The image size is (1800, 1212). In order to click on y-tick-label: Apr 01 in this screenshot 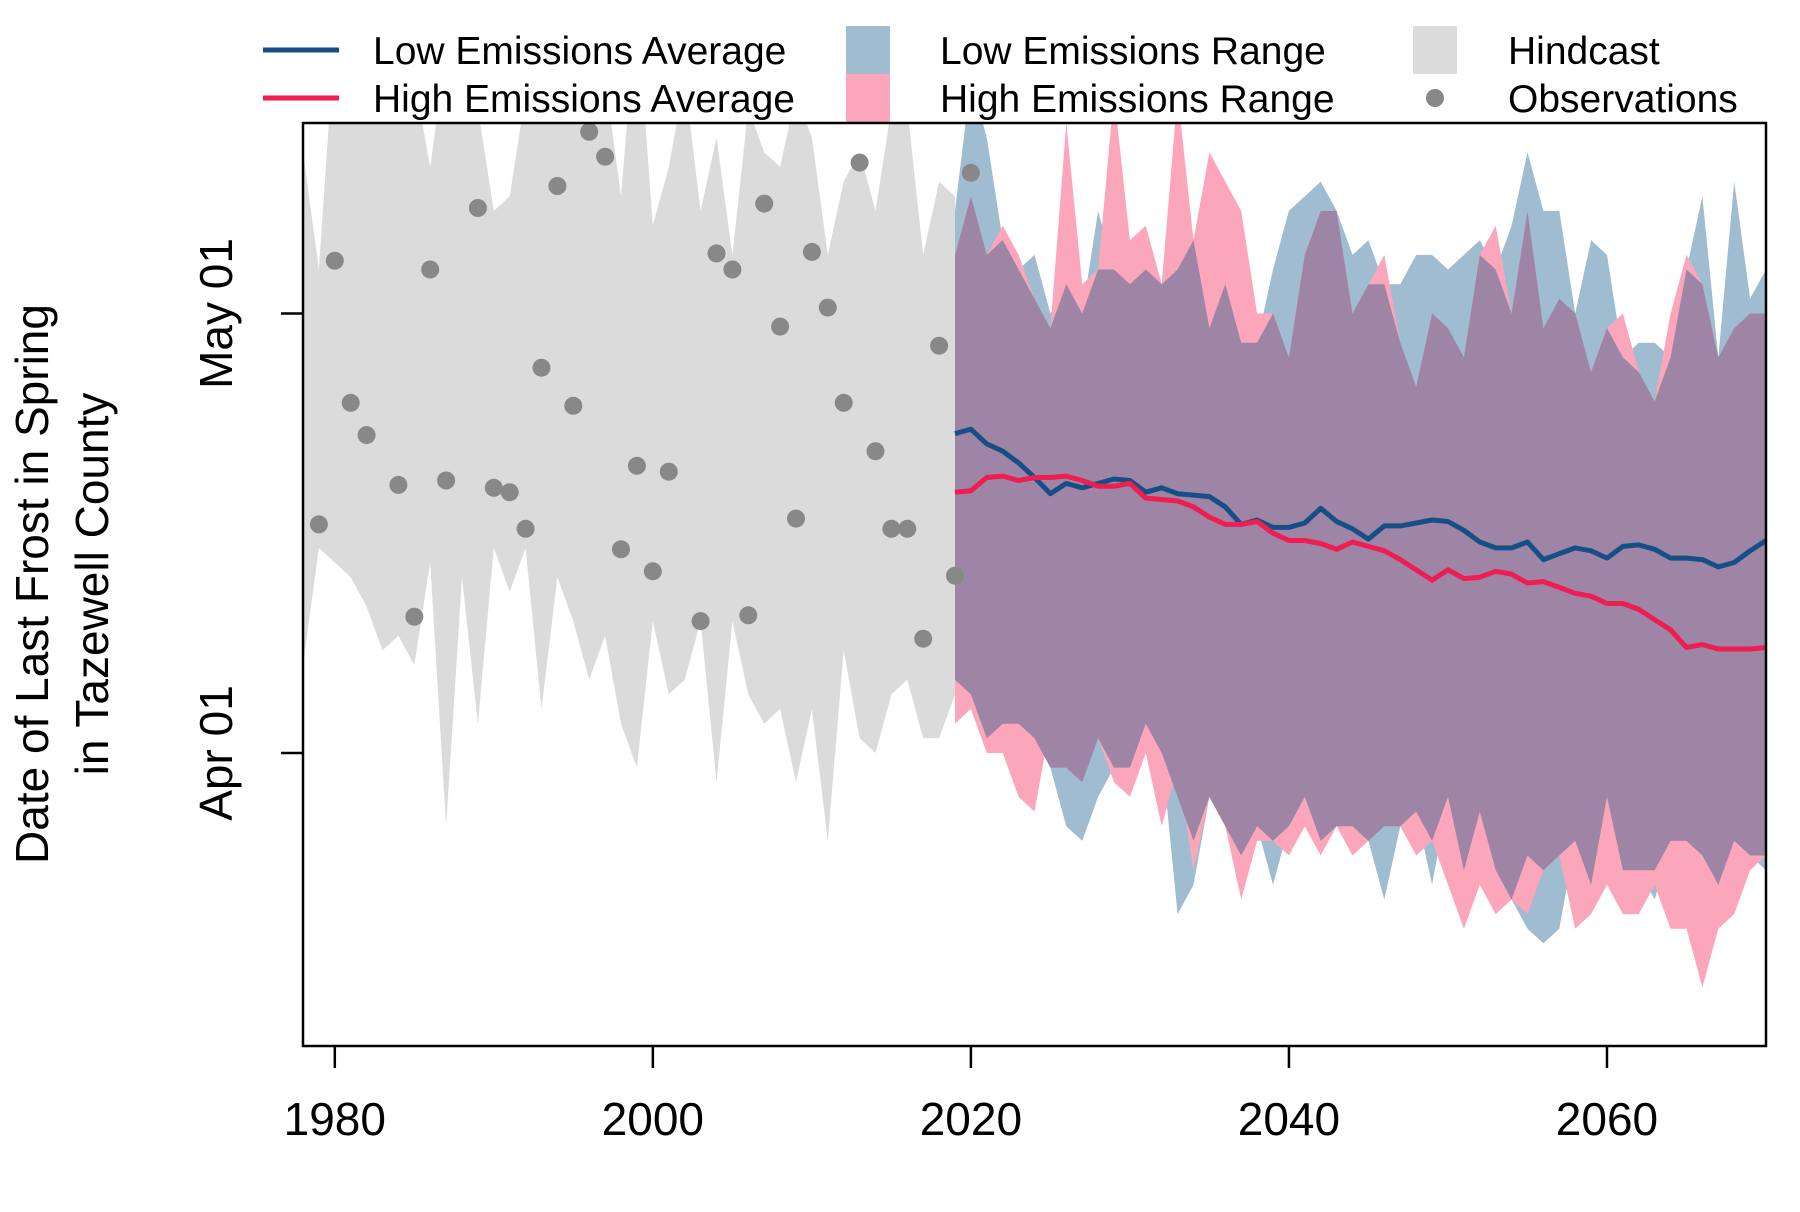, I will do `click(216, 753)`.